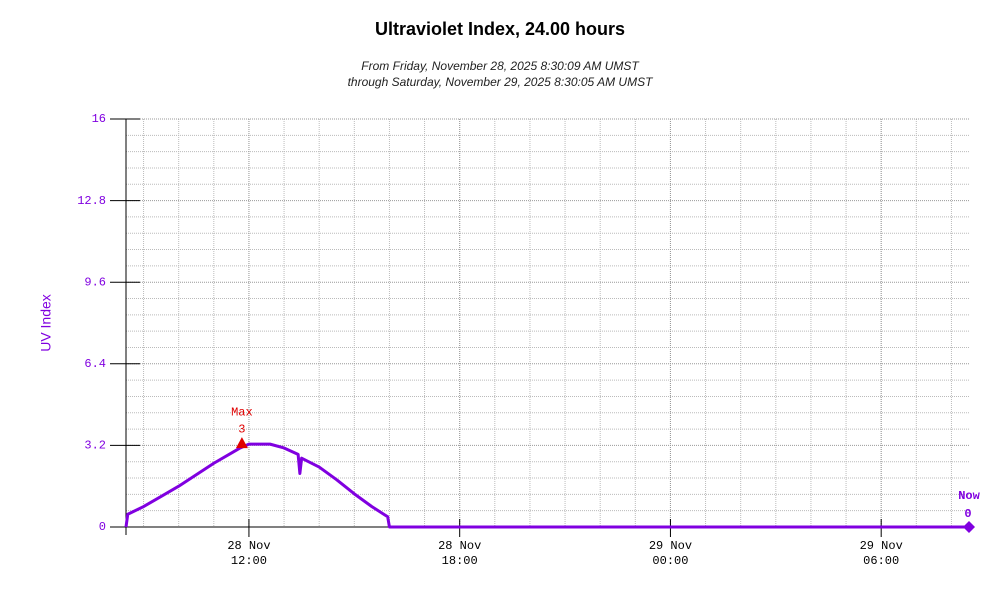 The width and height of the screenshot is (1000, 600). Describe the element at coordinates (967, 514) in the screenshot. I see `annotation-value: 0` at that location.